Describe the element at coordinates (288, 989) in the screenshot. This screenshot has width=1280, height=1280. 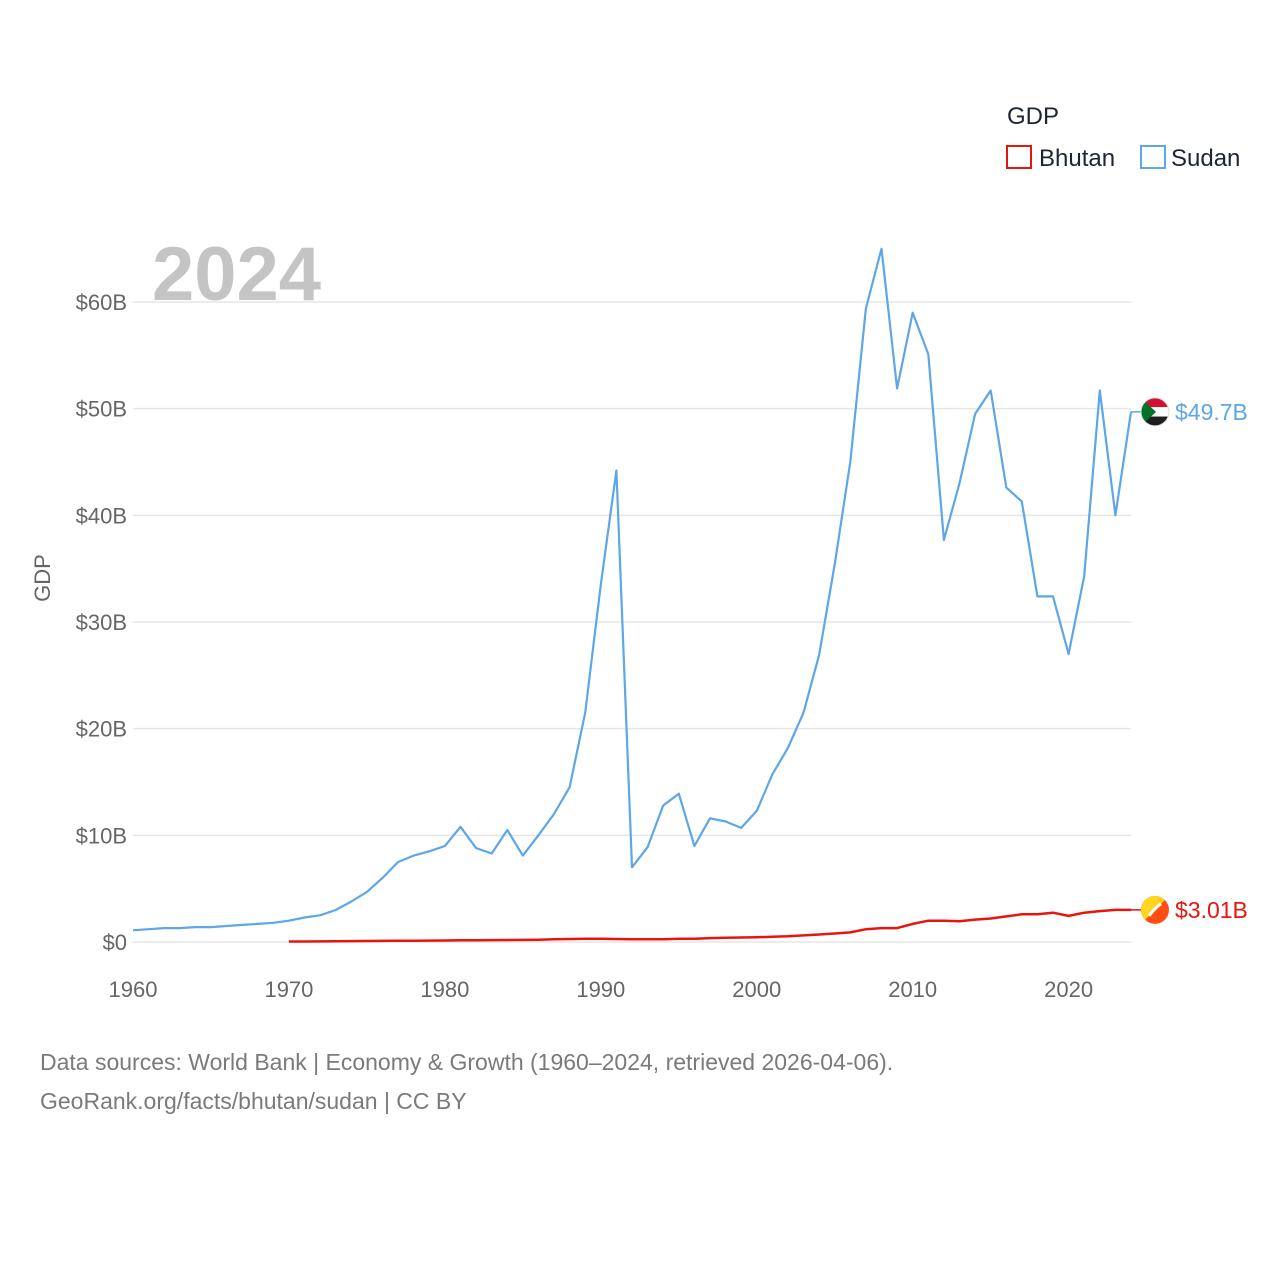
I see `x-tick-label: 1970` at that location.